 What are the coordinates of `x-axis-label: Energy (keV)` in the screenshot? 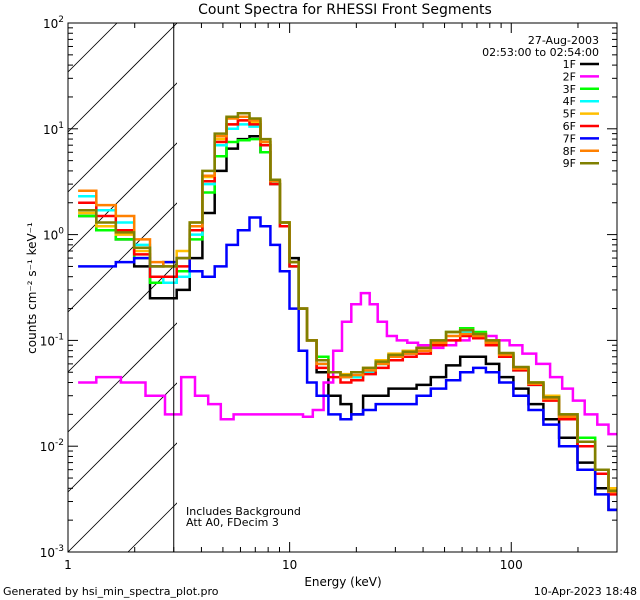 It's located at (342, 582).